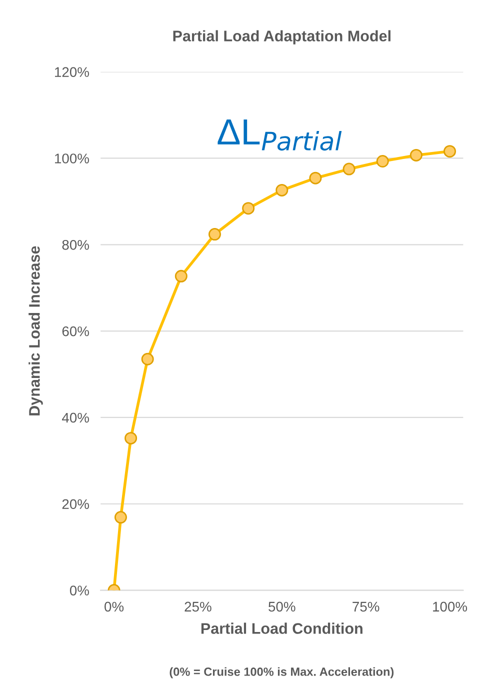 The image size is (479, 684). Describe the element at coordinates (75, 504) in the screenshot. I see `y-tick-label: 20%` at that location.